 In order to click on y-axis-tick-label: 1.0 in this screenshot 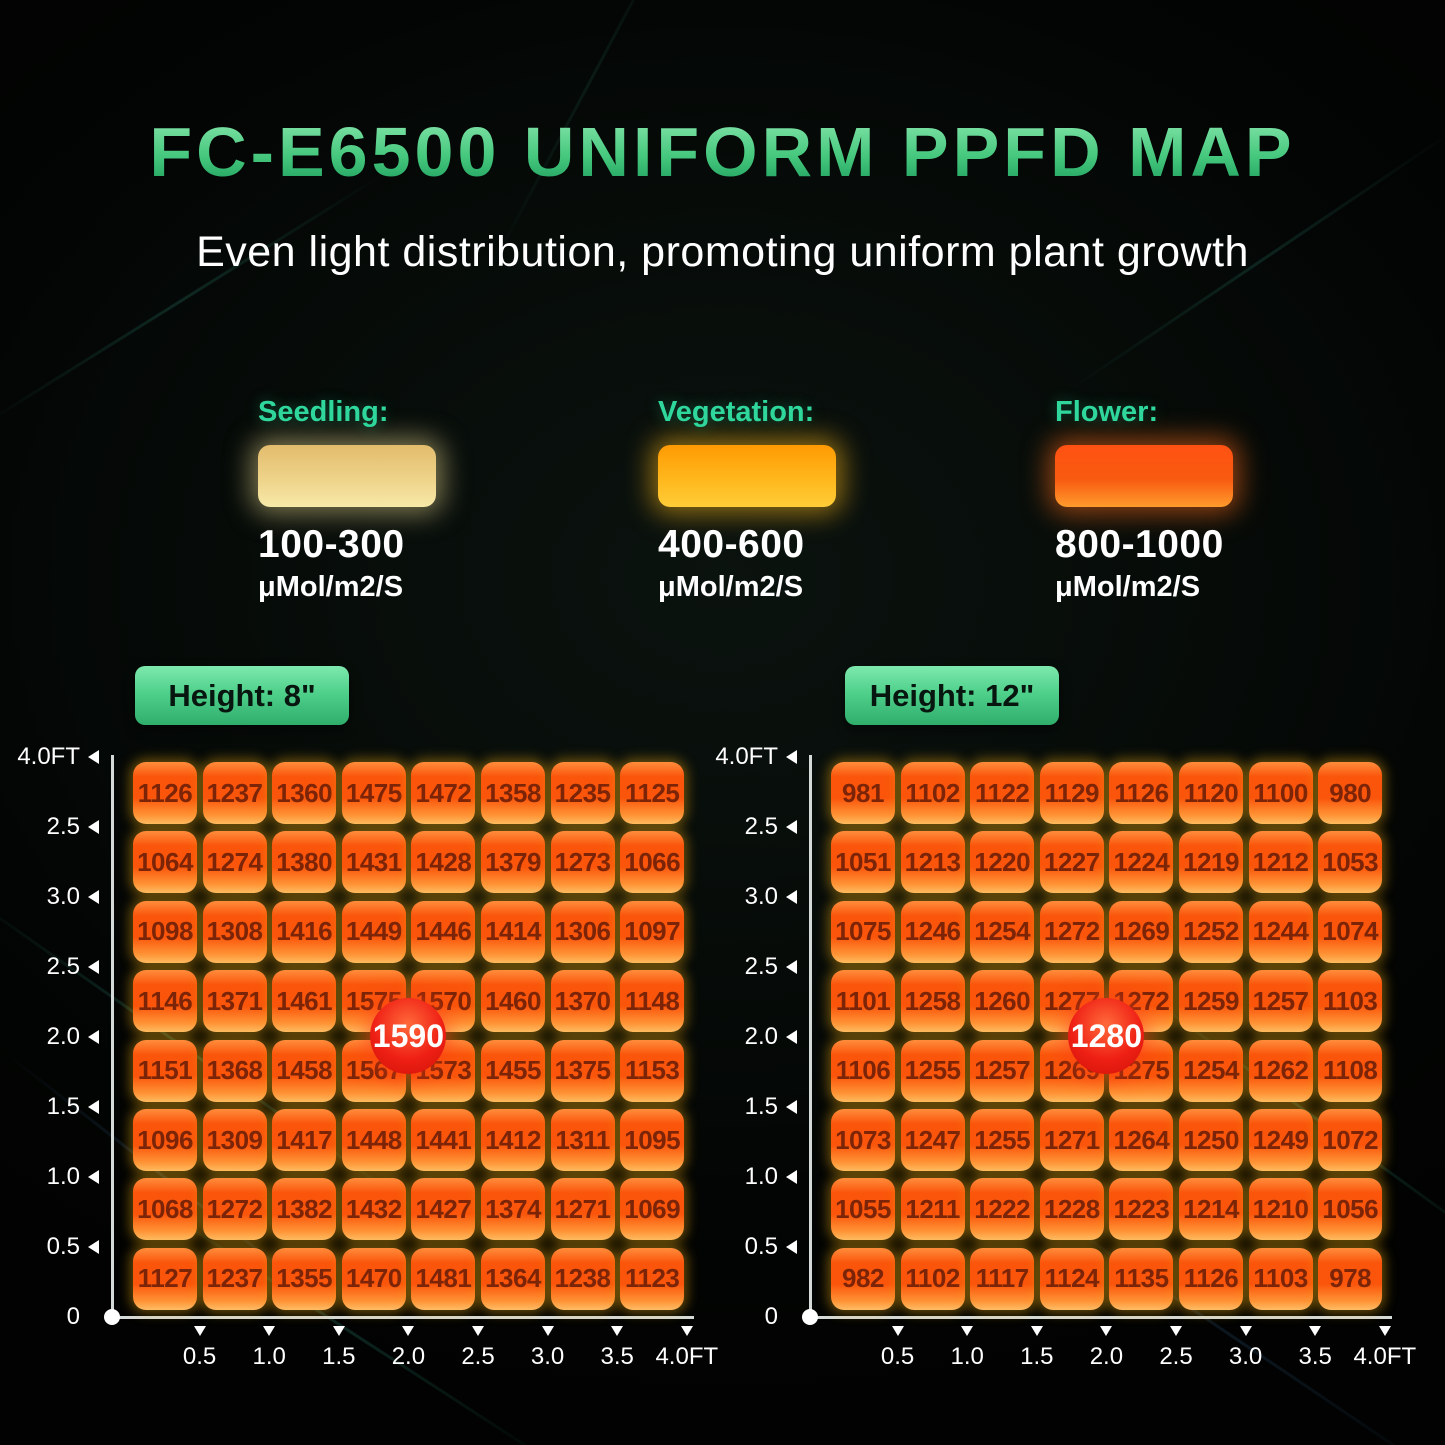, I will do `click(761, 1176)`.